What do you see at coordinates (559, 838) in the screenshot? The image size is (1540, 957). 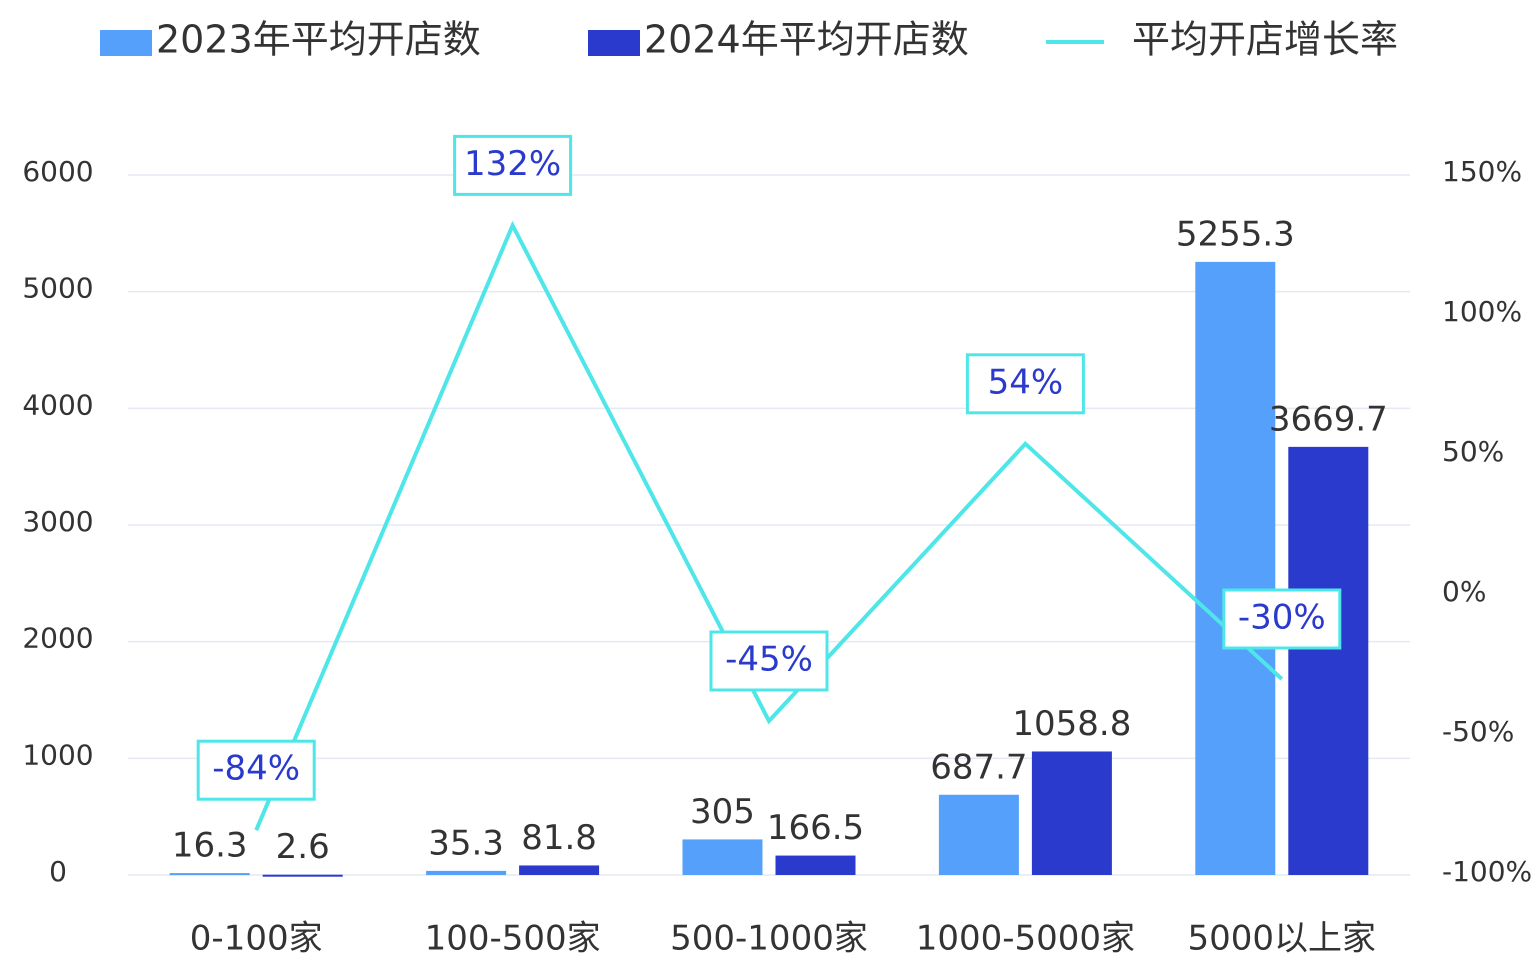 I see `bar-value-label: 81.8` at bounding box center [559, 838].